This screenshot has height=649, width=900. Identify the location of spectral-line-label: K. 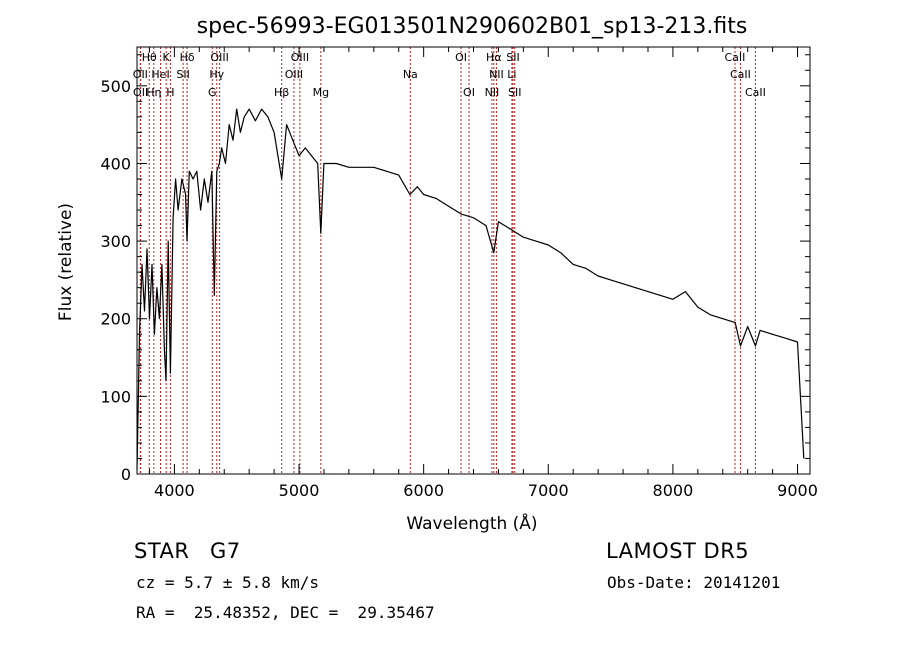
(167, 57).